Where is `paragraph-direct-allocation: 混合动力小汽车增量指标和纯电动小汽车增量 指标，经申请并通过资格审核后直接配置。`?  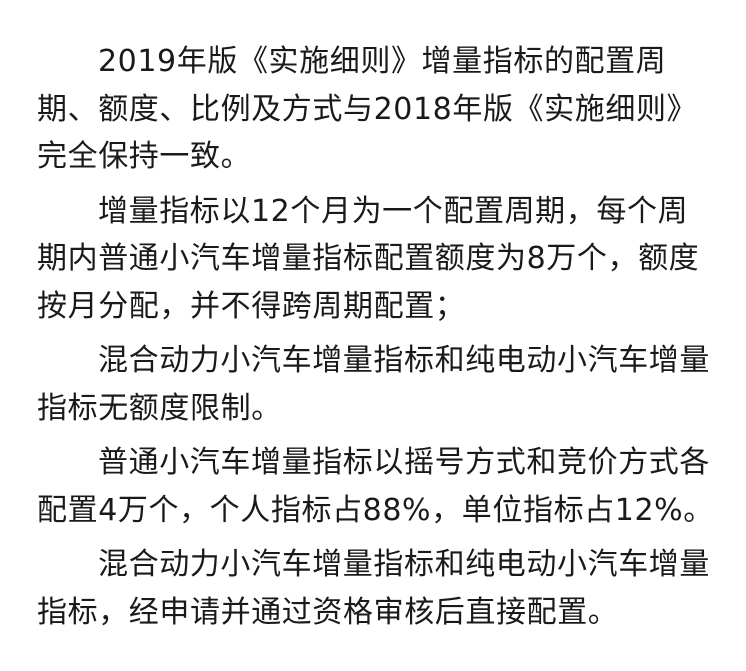
paragraph-direct-allocation: 混合动力小汽车增量指标和纯电动小汽车增量 指标，经申请并通过资格审核后直接配置。 is located at coordinates (382, 588).